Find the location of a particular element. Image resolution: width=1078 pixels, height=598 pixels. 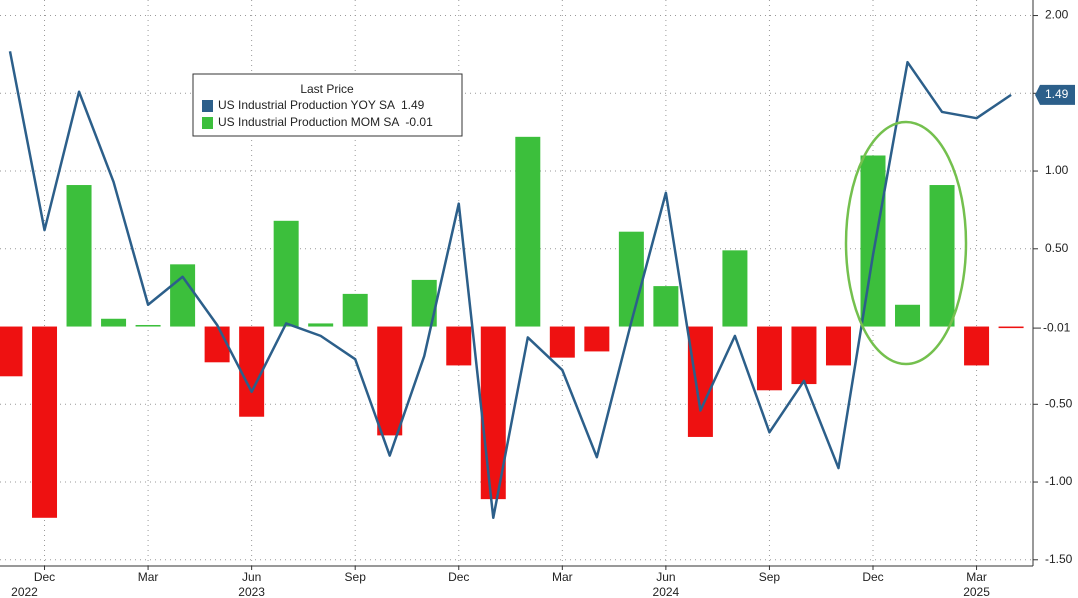

legend-label: US Industrial Production MOM SA -0.01 is located at coordinates (325, 122).